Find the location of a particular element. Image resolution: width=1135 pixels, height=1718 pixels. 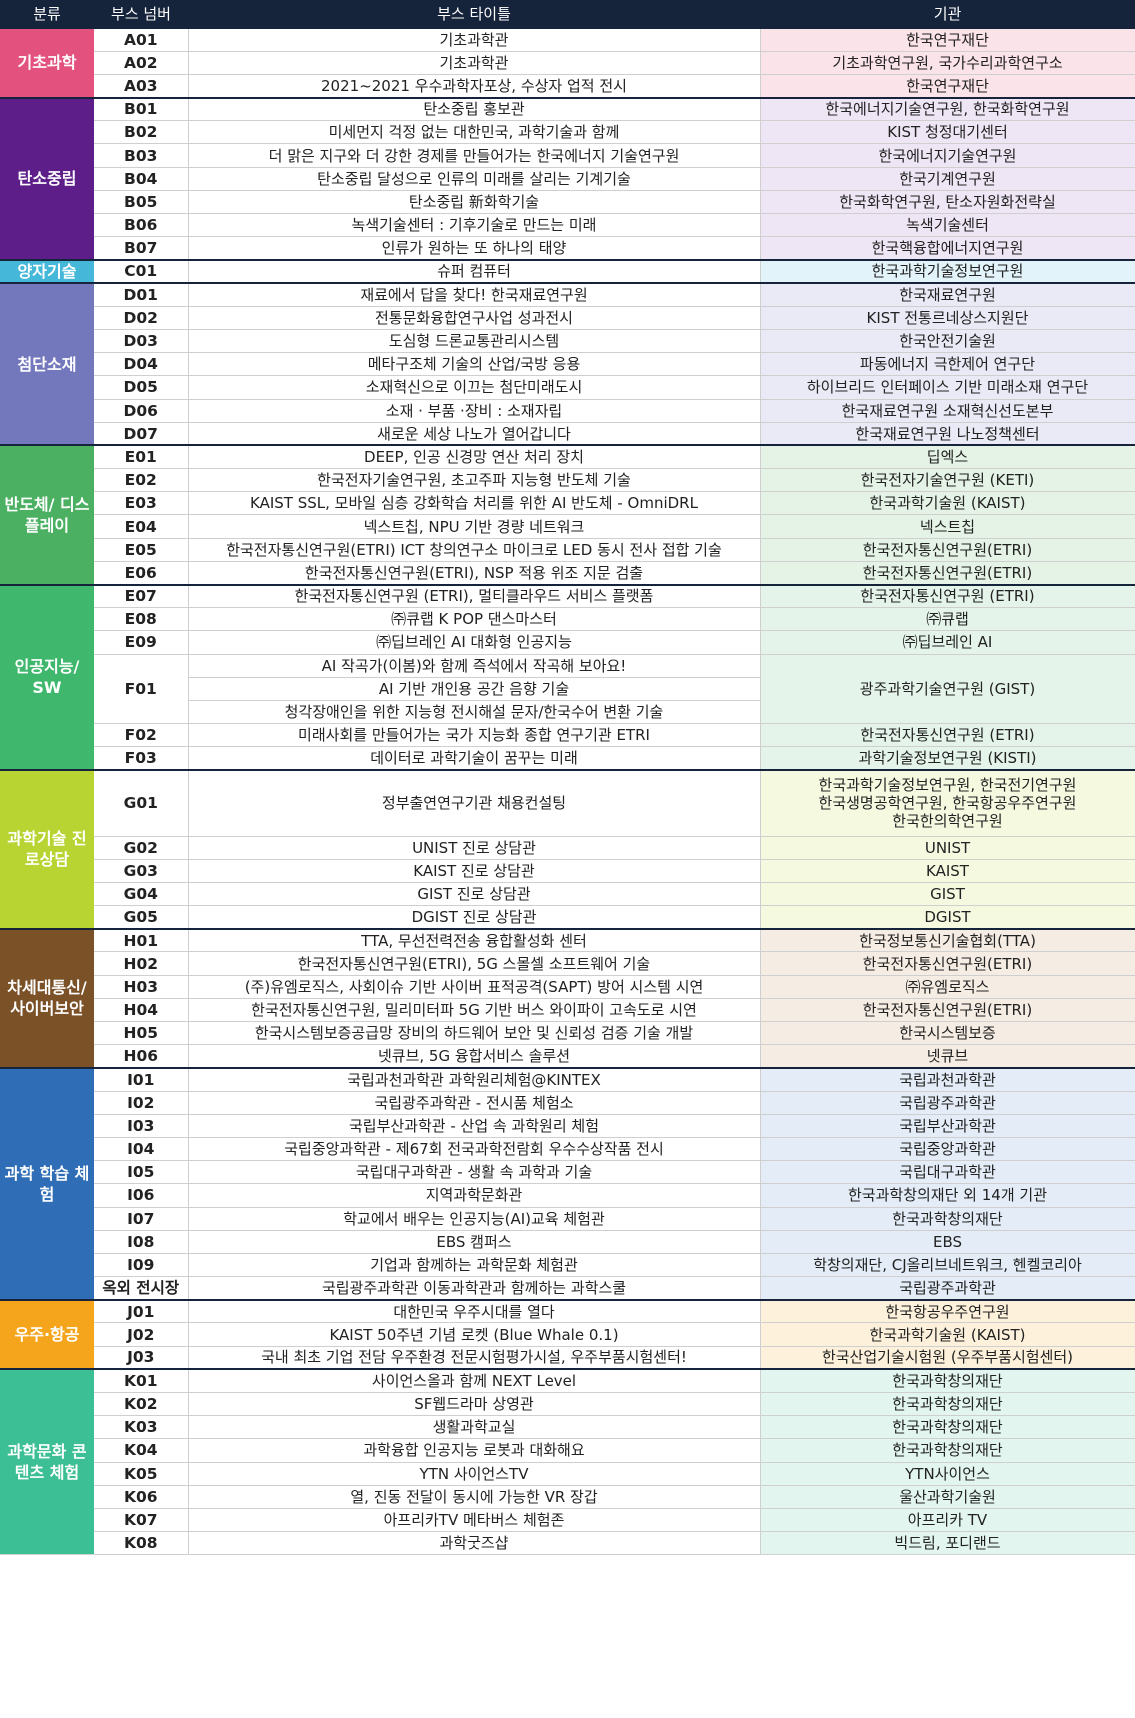

booth-number-cell: D03 is located at coordinates (141, 341).